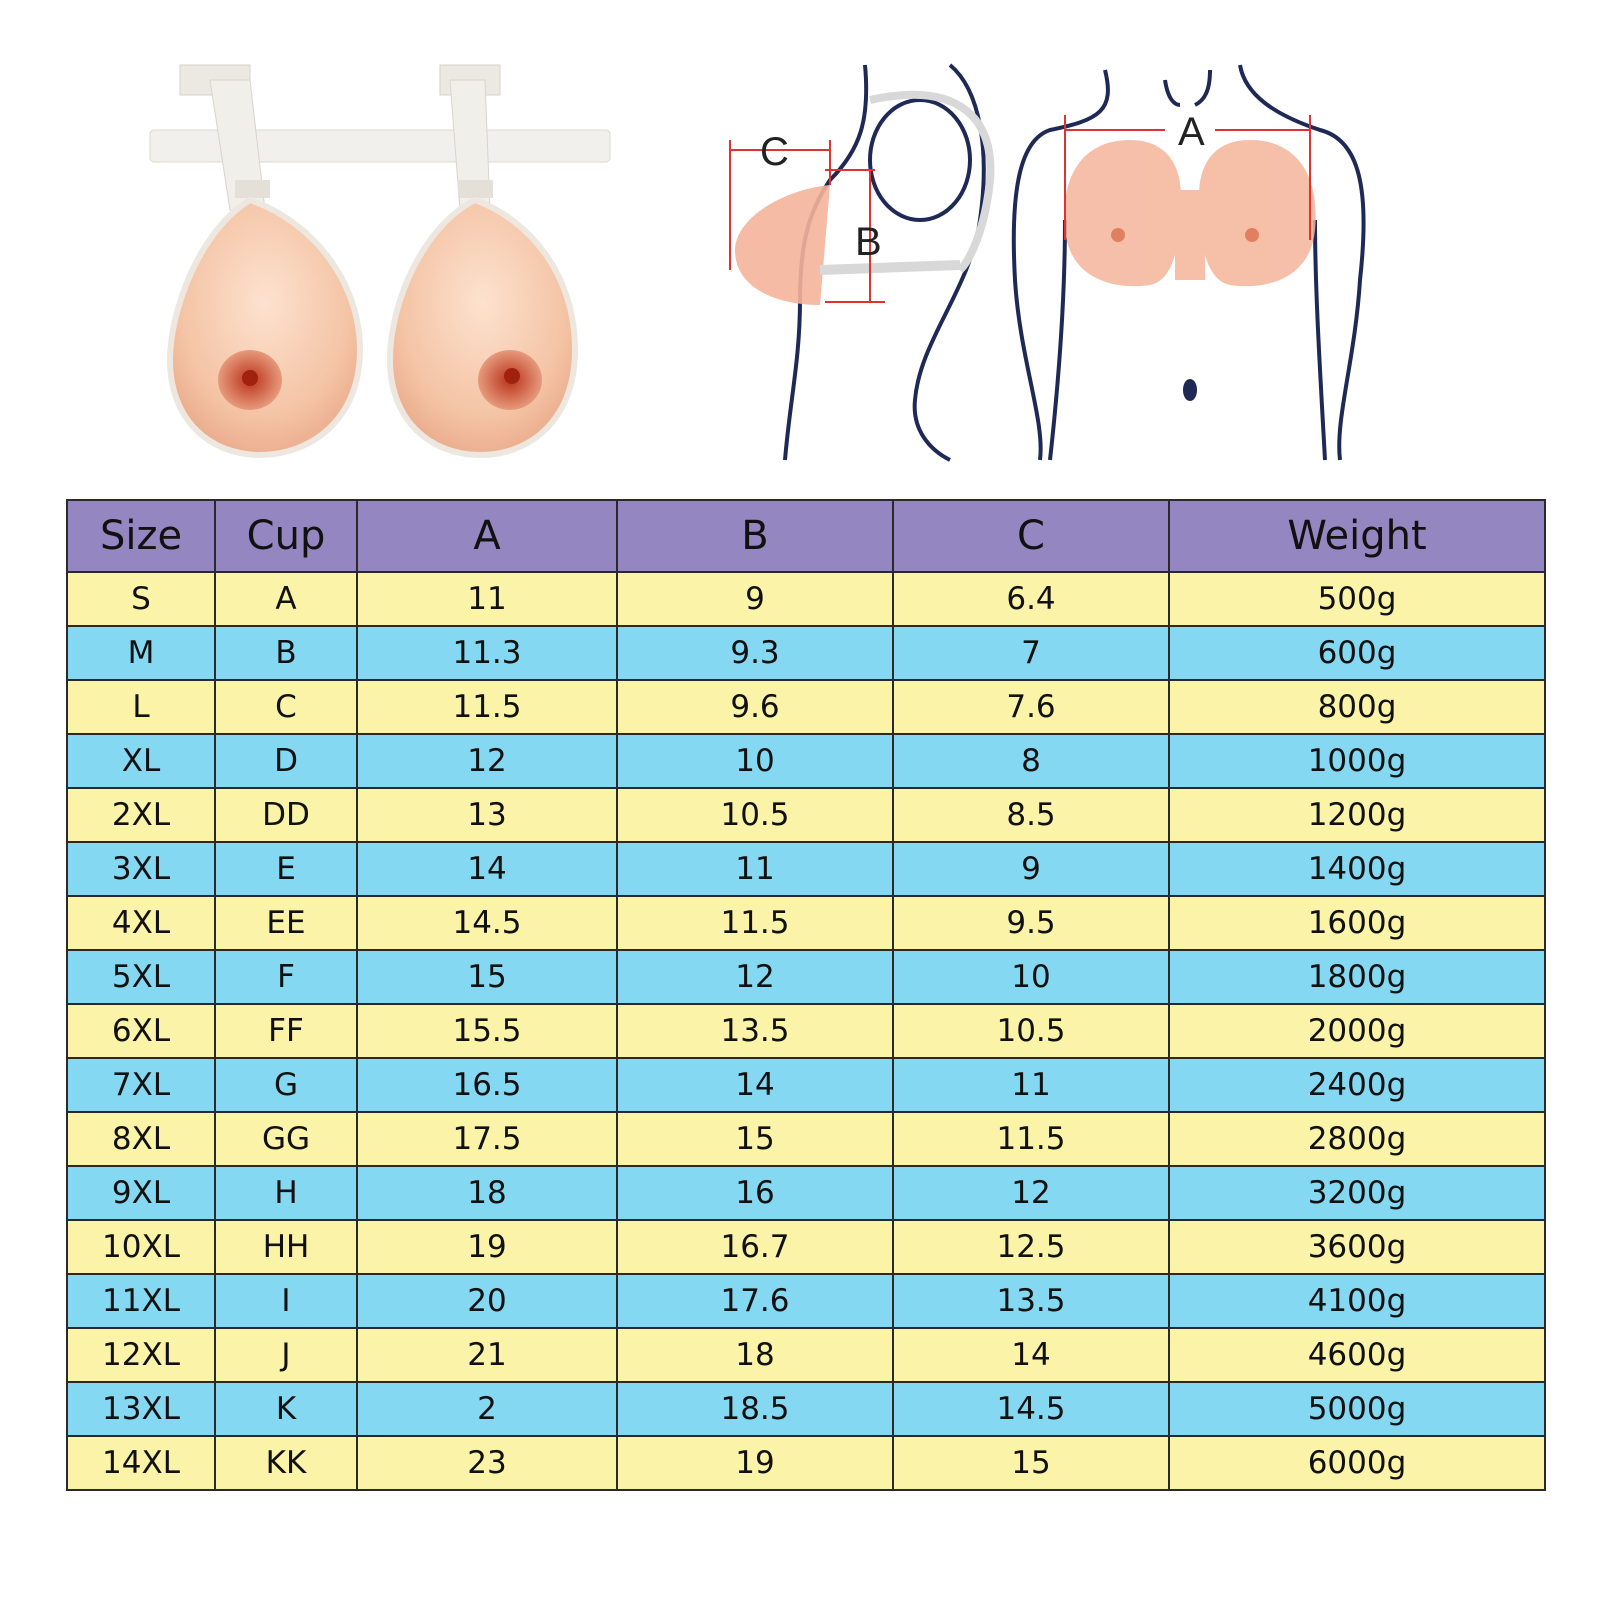 The image size is (1600, 1600). I want to click on breast-form-right, so click(482, 327).